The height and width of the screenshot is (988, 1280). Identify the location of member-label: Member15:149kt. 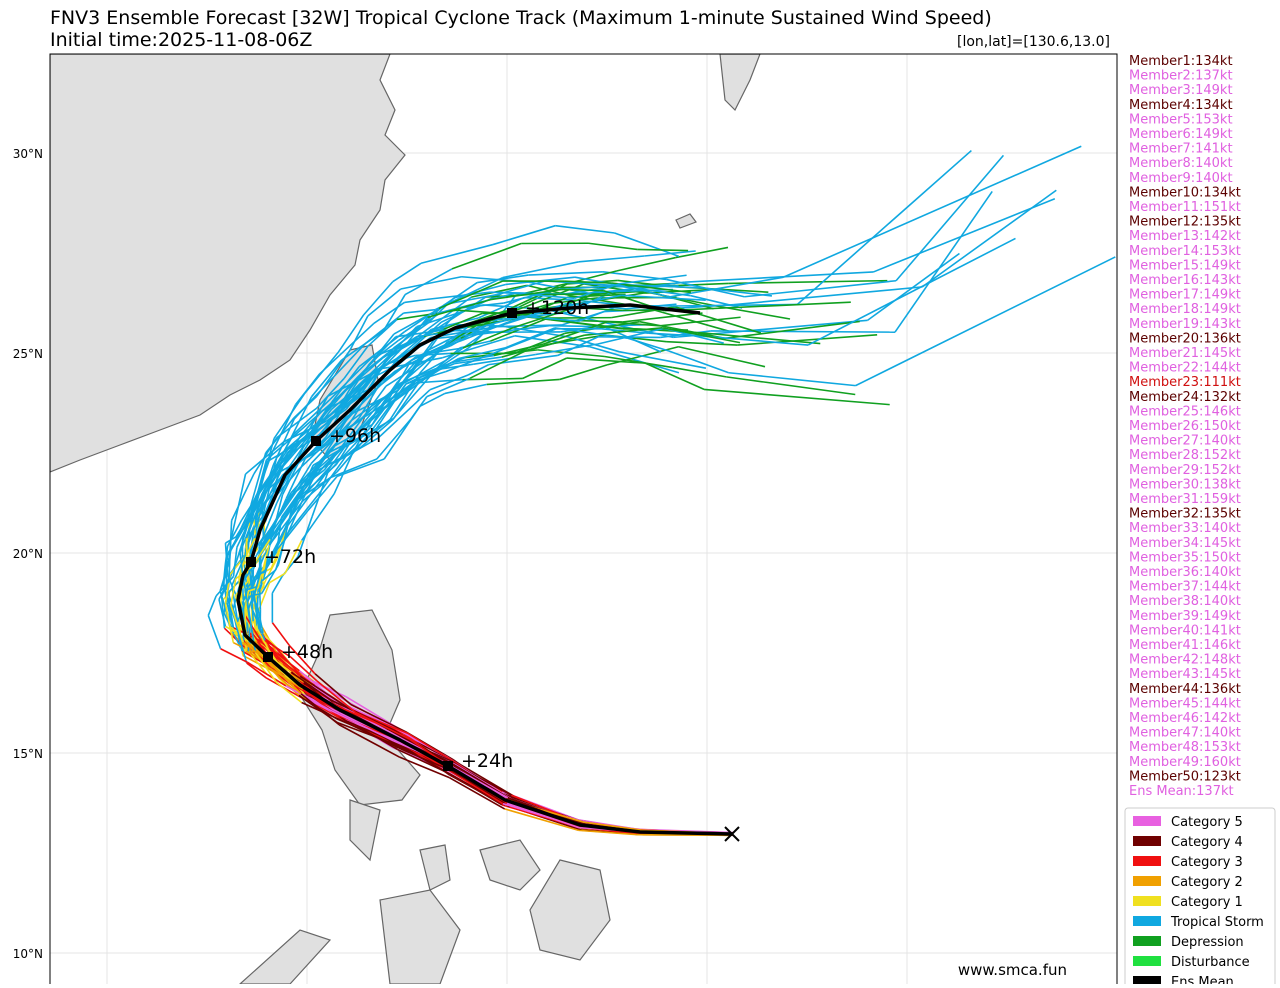
(1185, 265).